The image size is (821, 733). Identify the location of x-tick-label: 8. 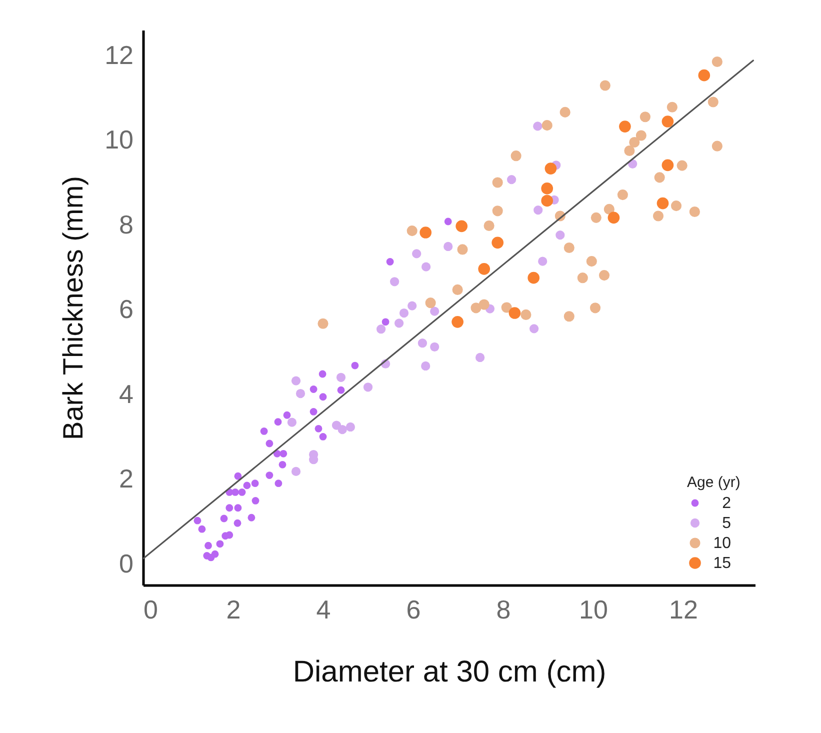
(503, 609).